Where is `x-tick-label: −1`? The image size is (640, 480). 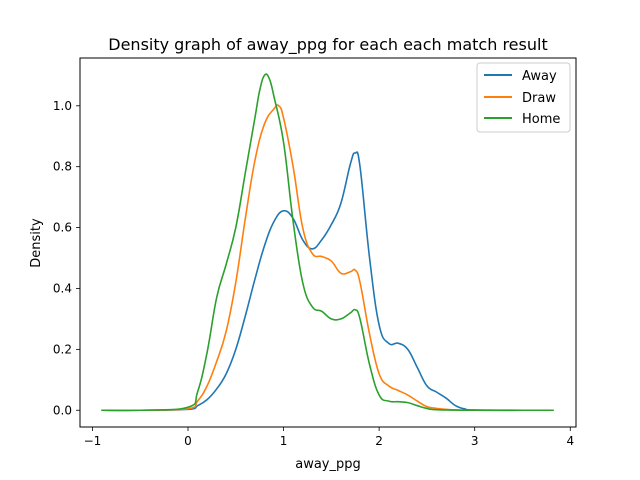
x-tick-label: −1 is located at coordinates (93, 441).